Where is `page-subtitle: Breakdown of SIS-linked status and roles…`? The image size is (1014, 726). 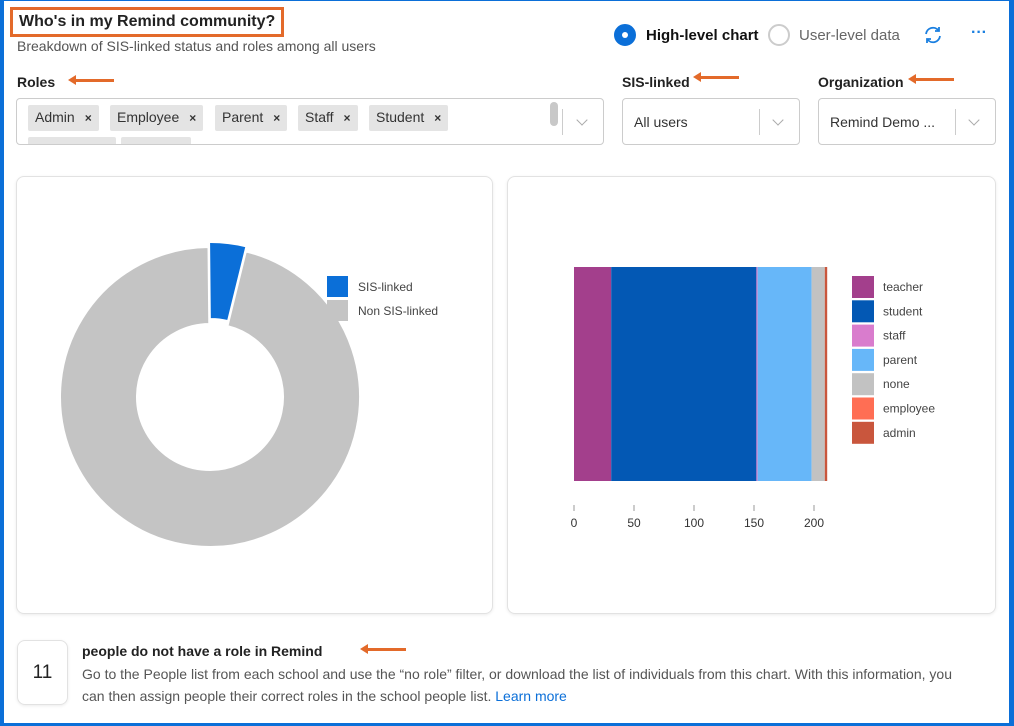 page-subtitle: Breakdown of SIS-linked status and roles… is located at coordinates (196, 46).